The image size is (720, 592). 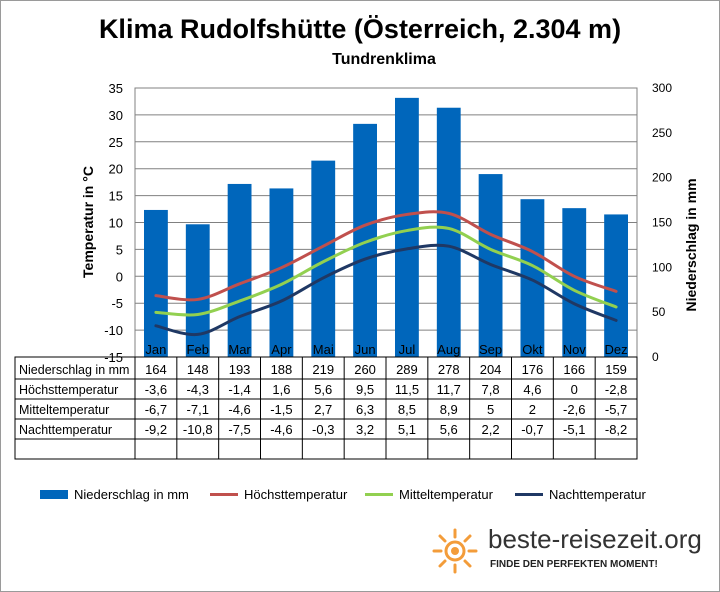 What do you see at coordinates (407, 429) in the screenshot?
I see `table-cell: 5,1` at bounding box center [407, 429].